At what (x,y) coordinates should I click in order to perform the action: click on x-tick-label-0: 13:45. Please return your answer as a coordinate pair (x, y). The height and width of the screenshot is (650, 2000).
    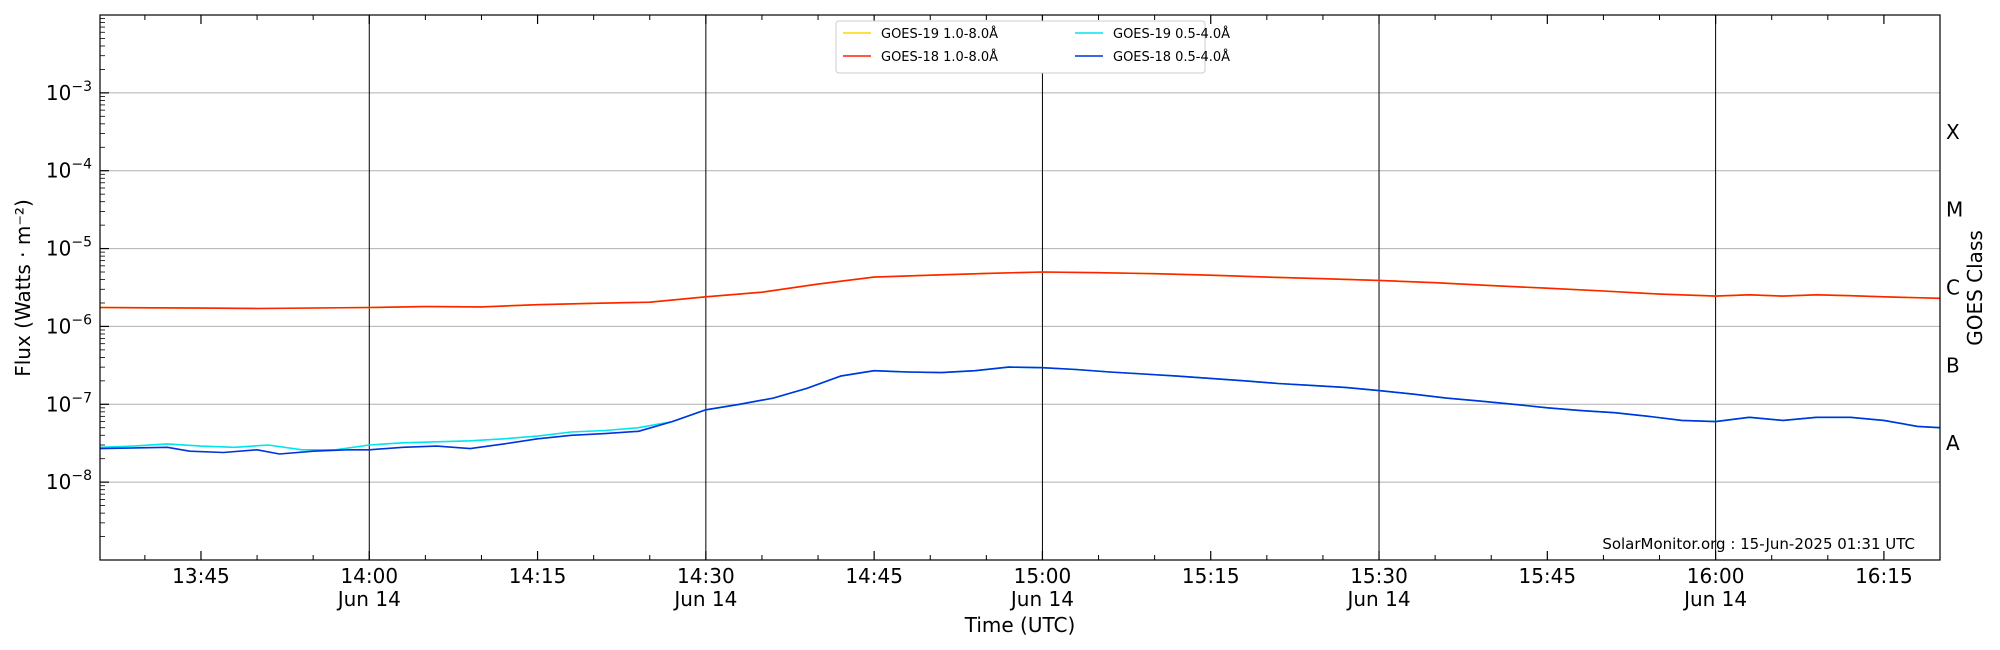
    Looking at the image, I should click on (201, 576).